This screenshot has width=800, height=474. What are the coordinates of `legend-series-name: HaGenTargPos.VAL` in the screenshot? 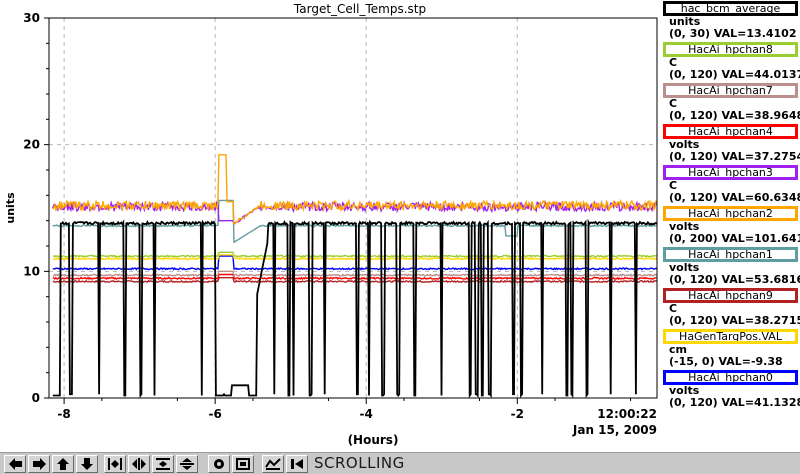 It's located at (730, 336).